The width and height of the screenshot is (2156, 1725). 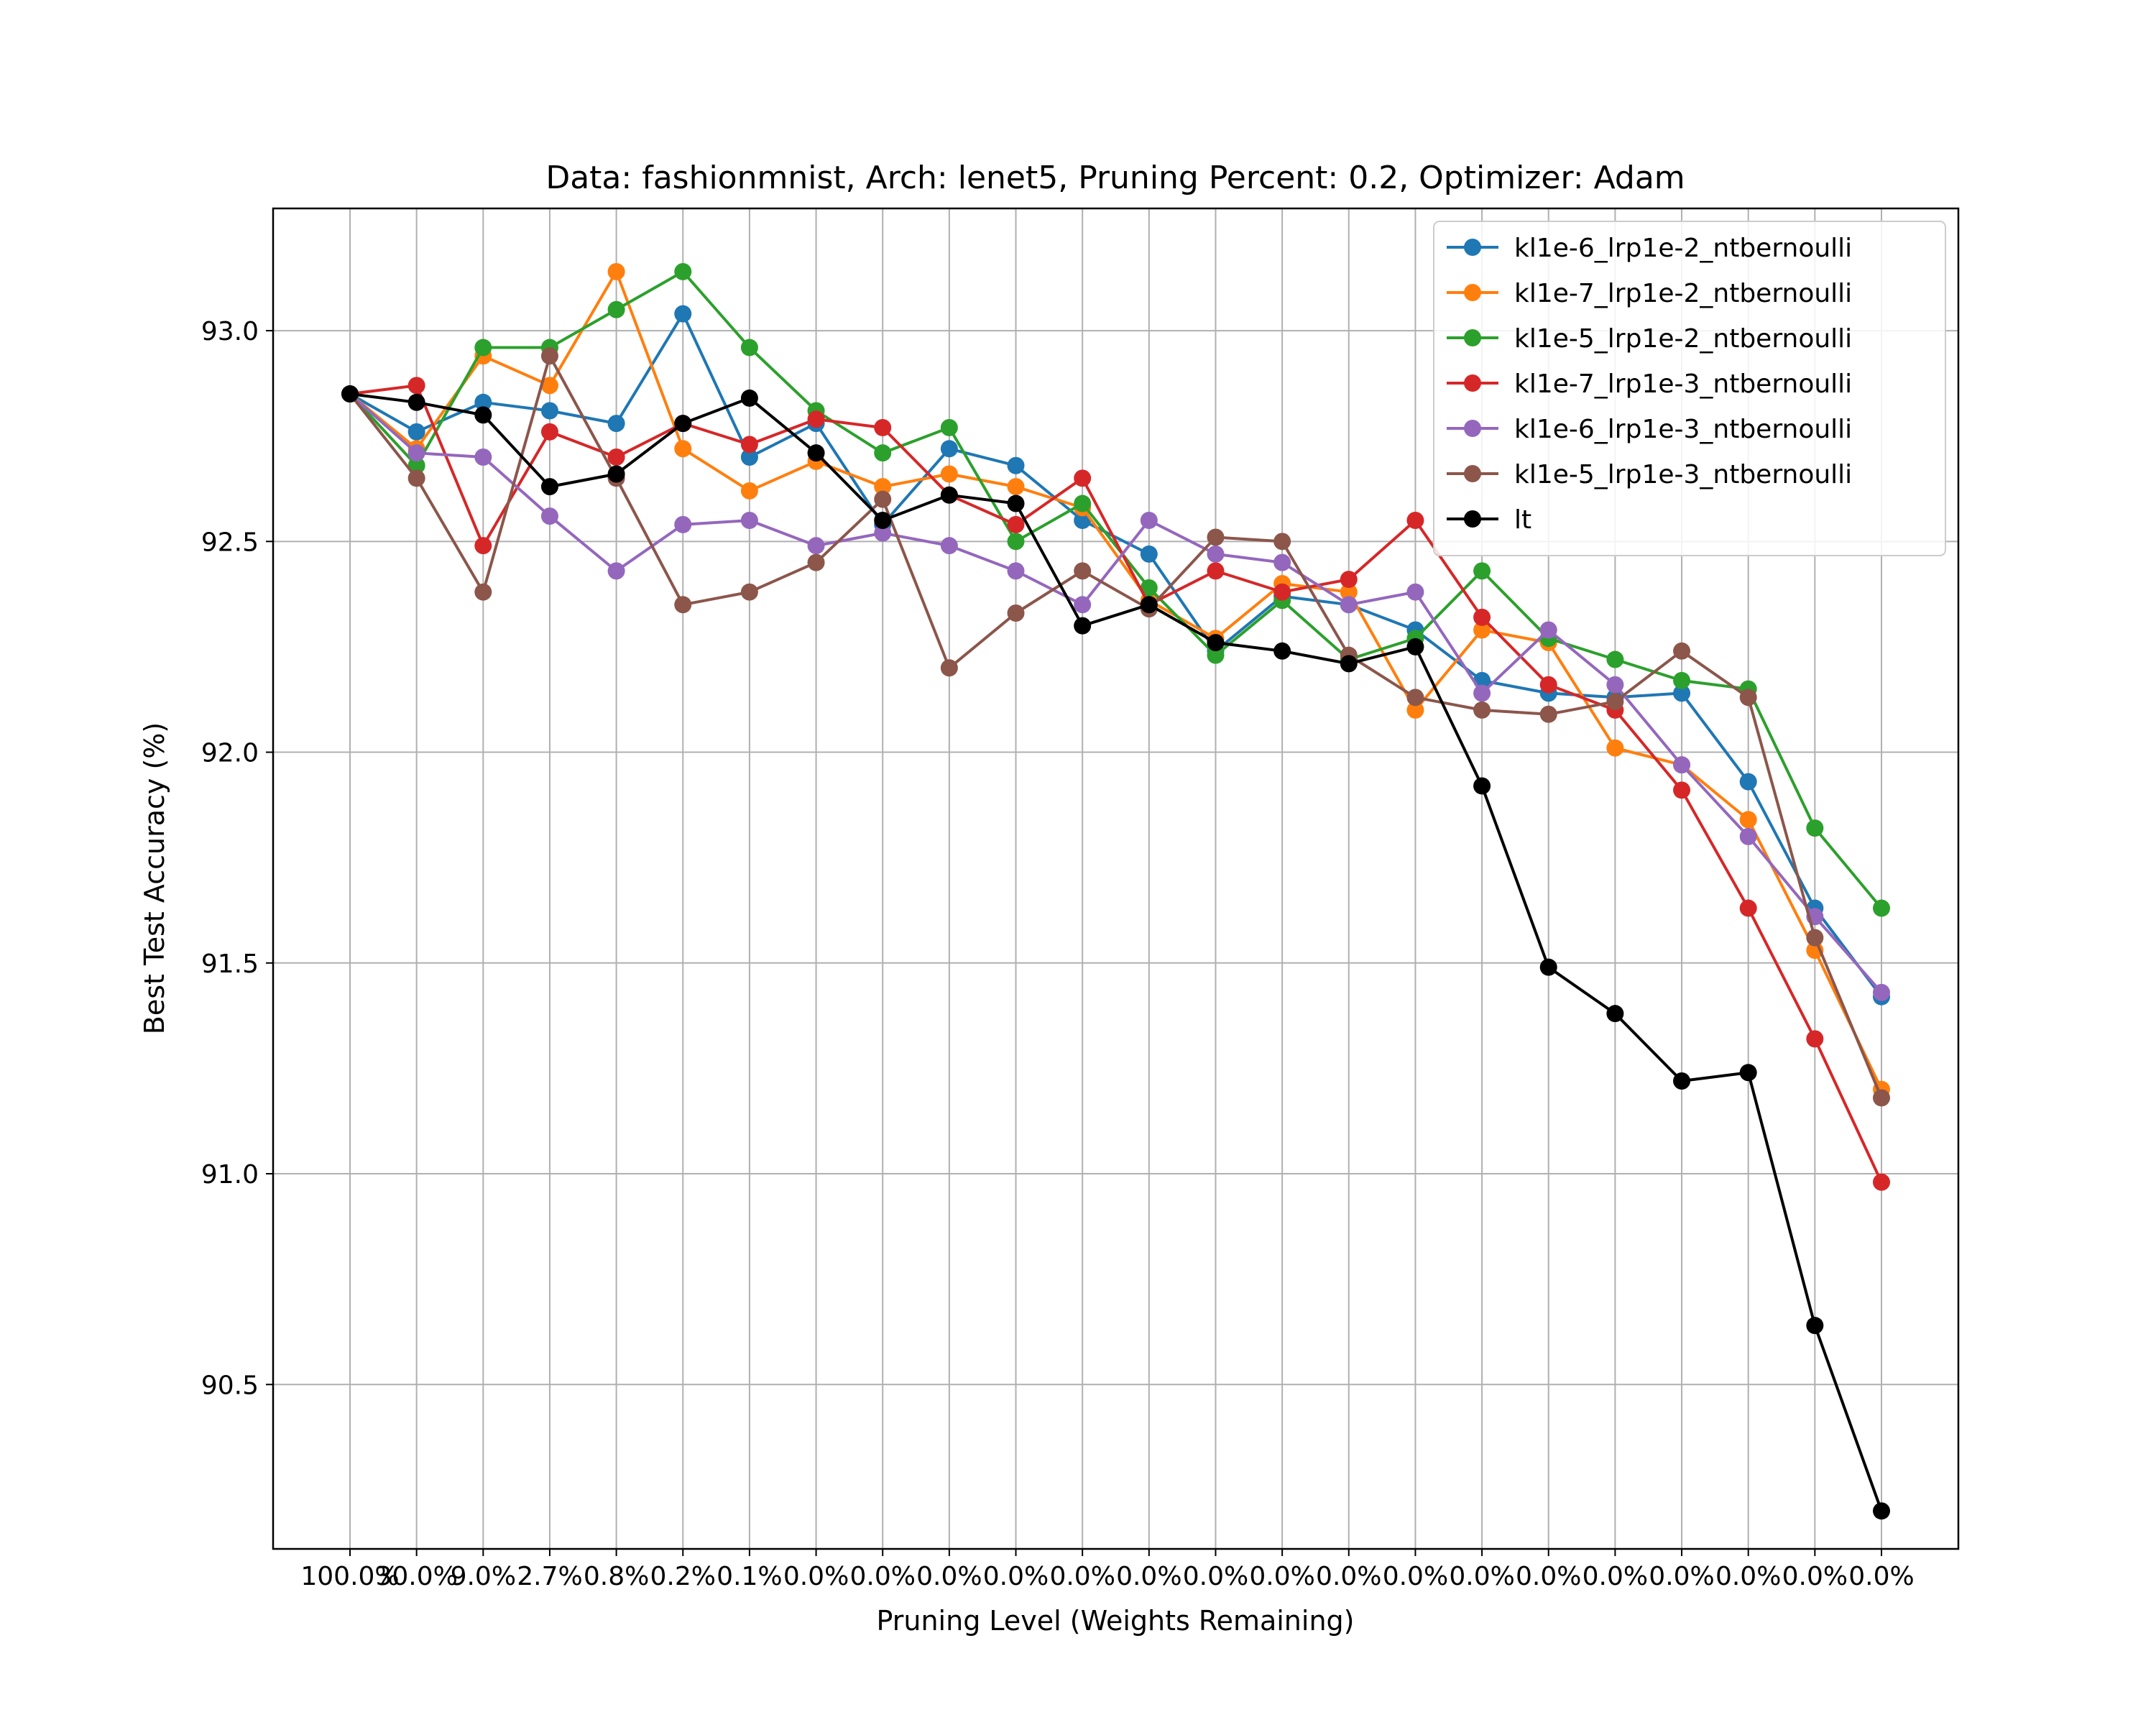 What do you see at coordinates (1683, 248) in the screenshot?
I see `legend-label: kl1e-6_lrp1e-2_ntbernoulli` at bounding box center [1683, 248].